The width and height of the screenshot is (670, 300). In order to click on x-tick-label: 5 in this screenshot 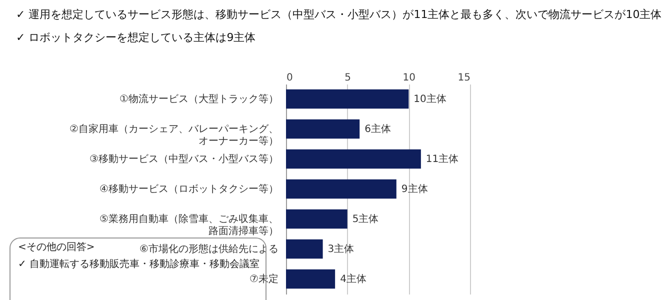, I will do `click(348, 78)`.